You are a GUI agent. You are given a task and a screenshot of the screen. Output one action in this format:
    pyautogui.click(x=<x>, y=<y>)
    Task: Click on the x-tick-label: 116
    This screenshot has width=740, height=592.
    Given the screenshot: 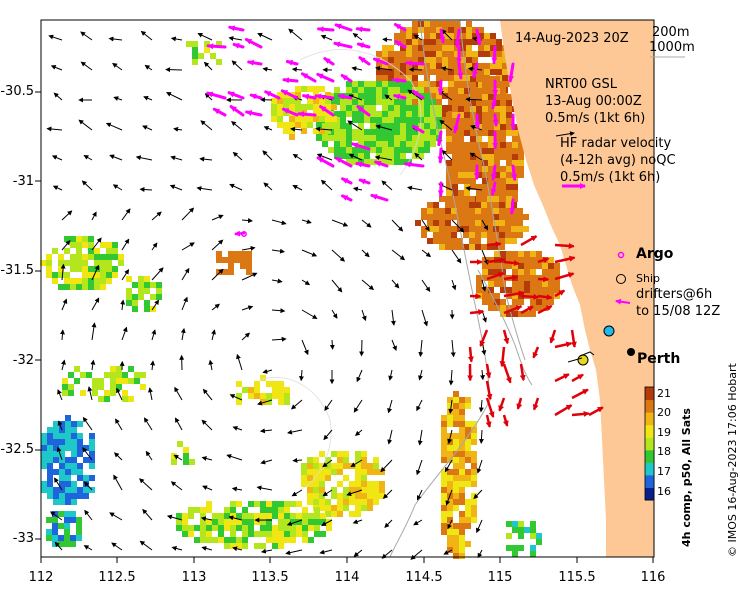 What is the action you would take?
    pyautogui.click(x=653, y=577)
    